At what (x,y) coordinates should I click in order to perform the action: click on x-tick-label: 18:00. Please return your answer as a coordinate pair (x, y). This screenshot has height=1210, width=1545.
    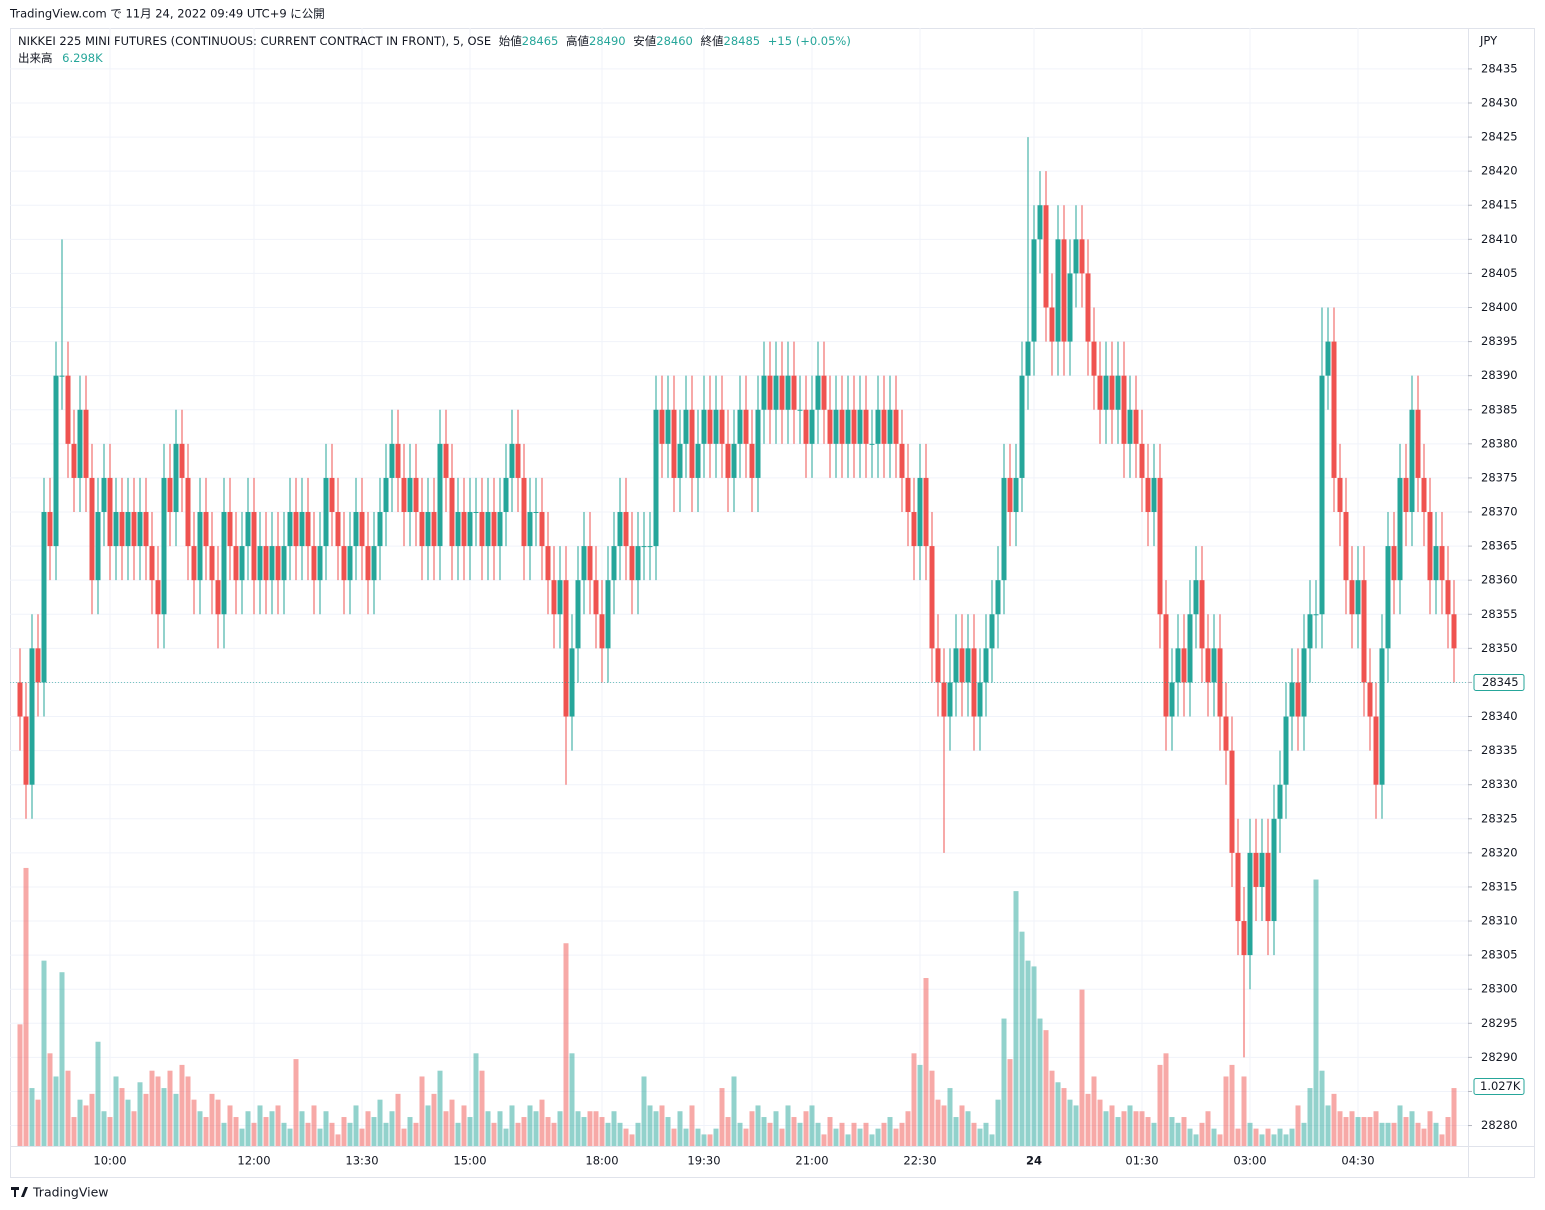
    Looking at the image, I should click on (601, 1161).